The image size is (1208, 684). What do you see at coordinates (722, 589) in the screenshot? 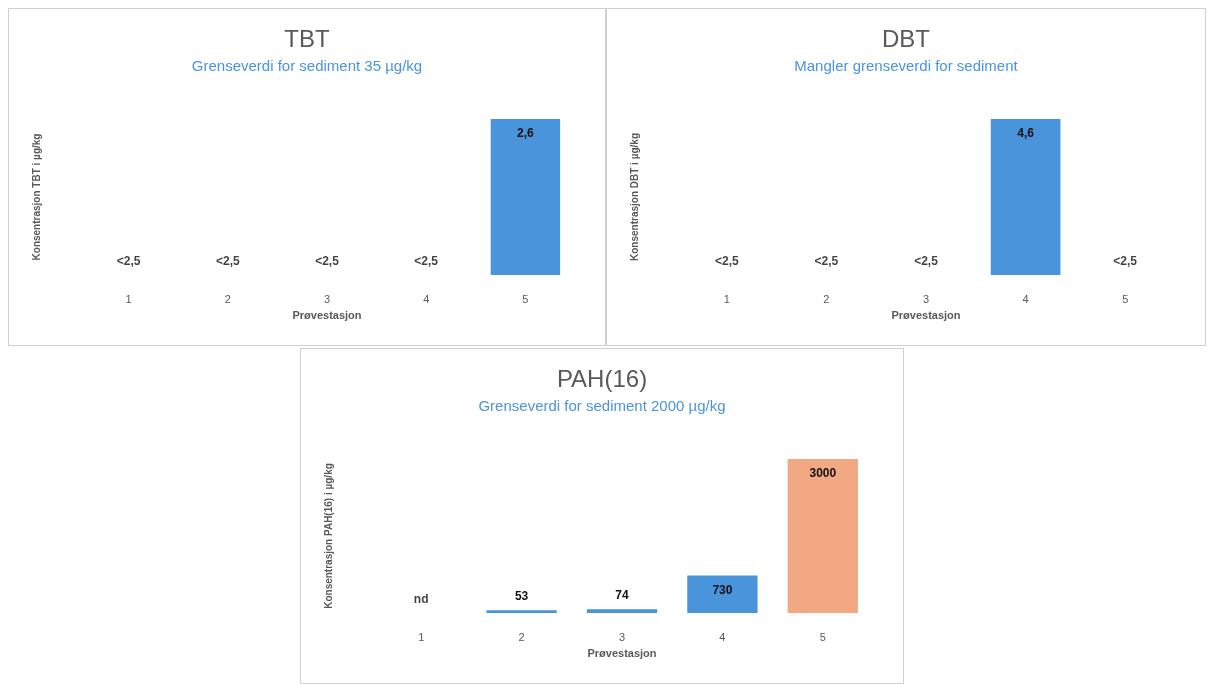
I see `data-label: 730` at bounding box center [722, 589].